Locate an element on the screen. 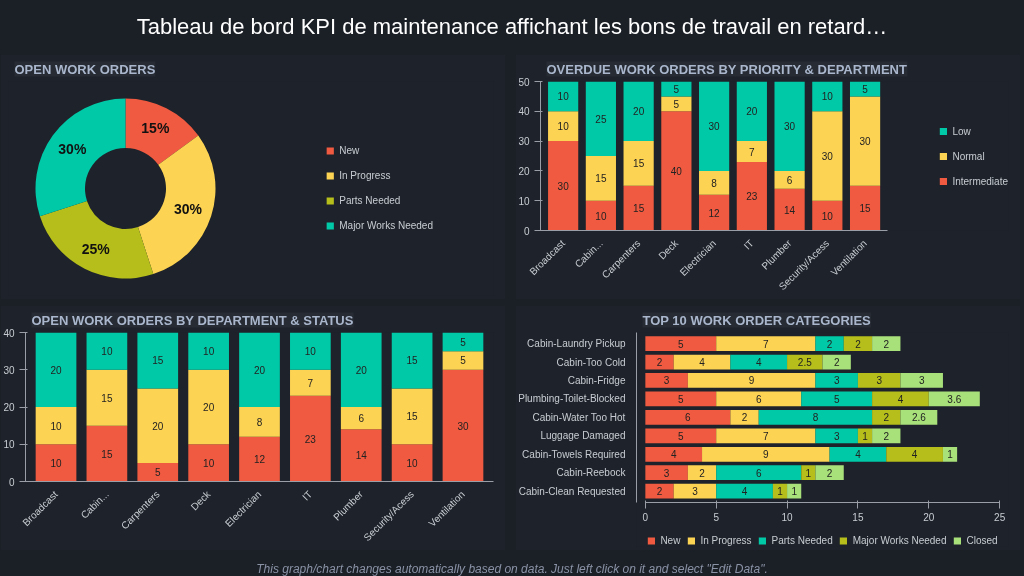  y-tick-label: 0 is located at coordinates (526, 231).